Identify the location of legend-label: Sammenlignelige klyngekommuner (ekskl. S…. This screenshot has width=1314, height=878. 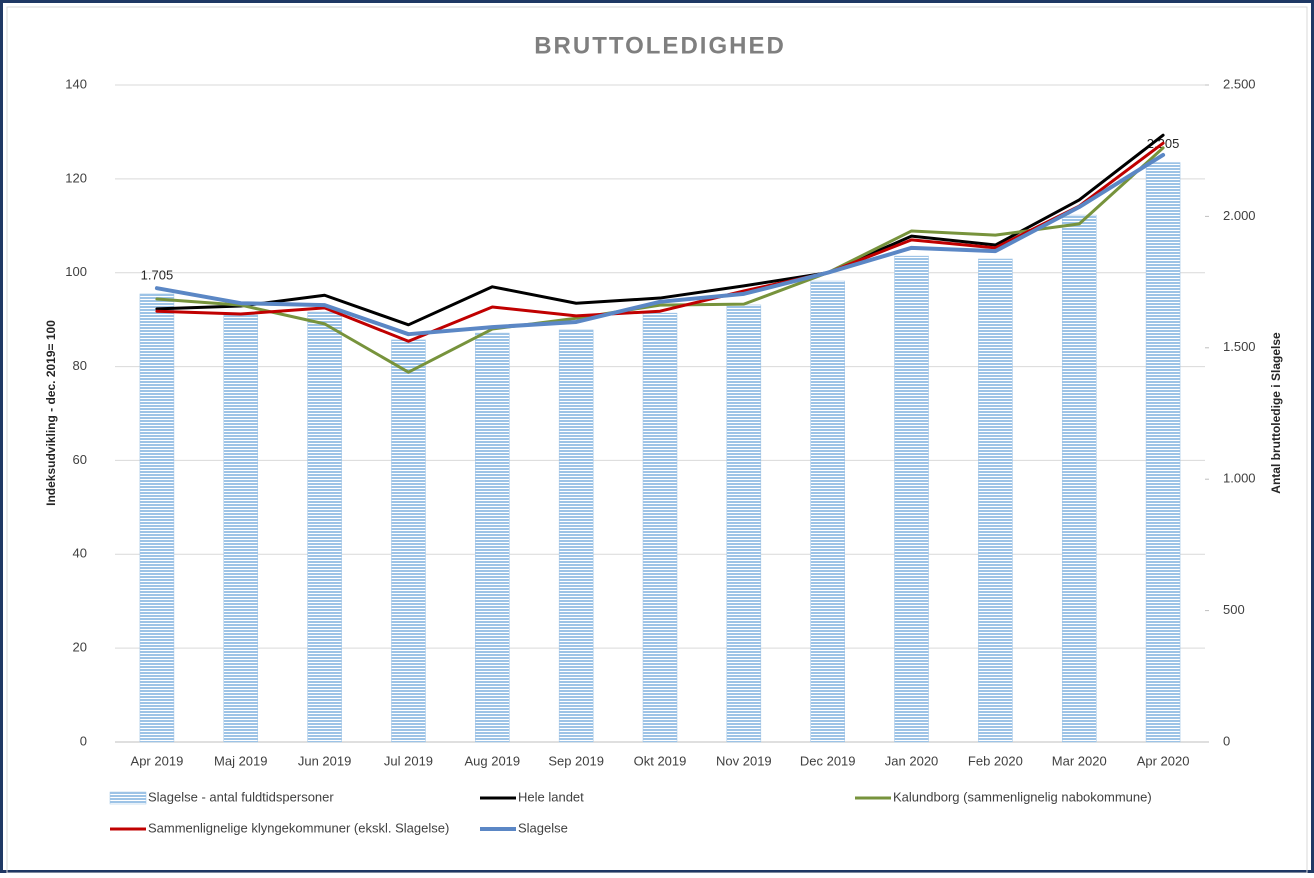
(298, 827).